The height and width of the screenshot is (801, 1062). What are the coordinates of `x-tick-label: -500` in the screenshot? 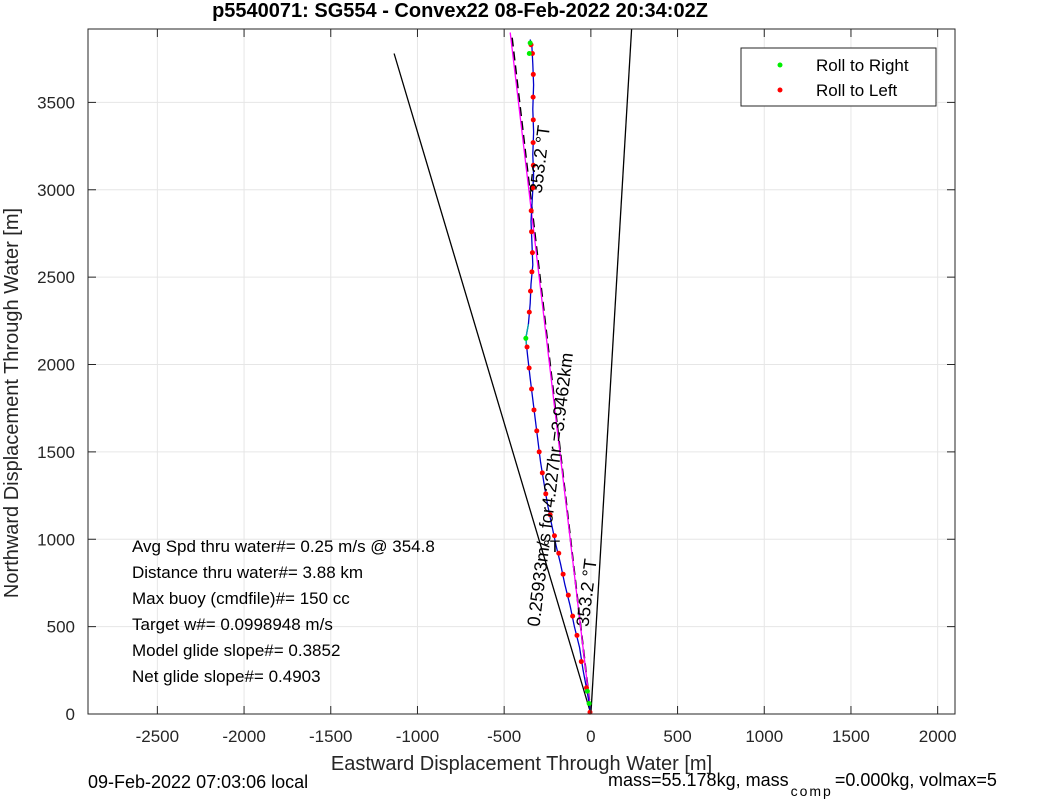 It's located at (504, 736).